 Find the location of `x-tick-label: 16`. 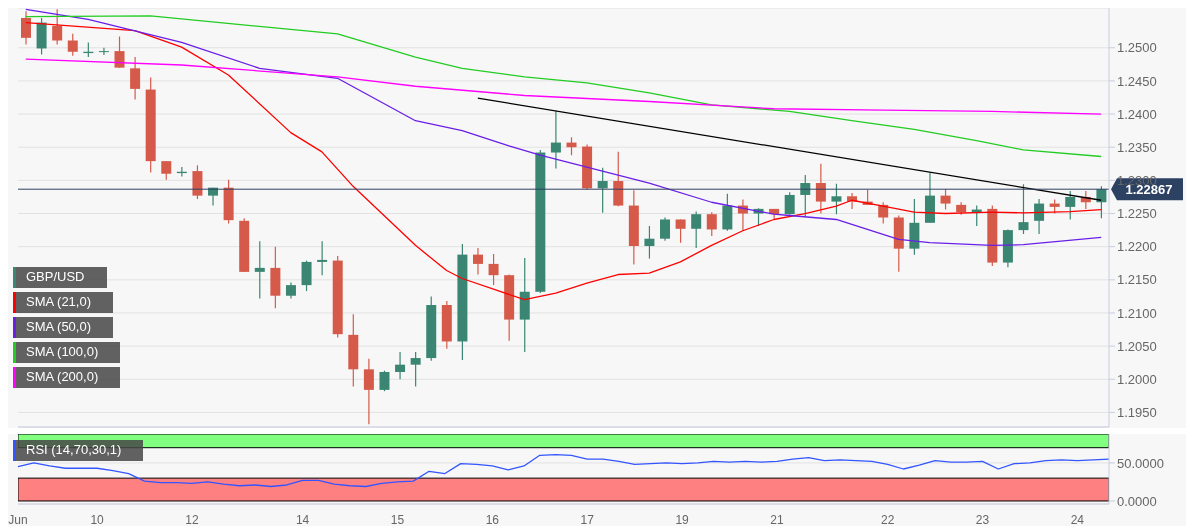

x-tick-label: 16 is located at coordinates (492, 520).